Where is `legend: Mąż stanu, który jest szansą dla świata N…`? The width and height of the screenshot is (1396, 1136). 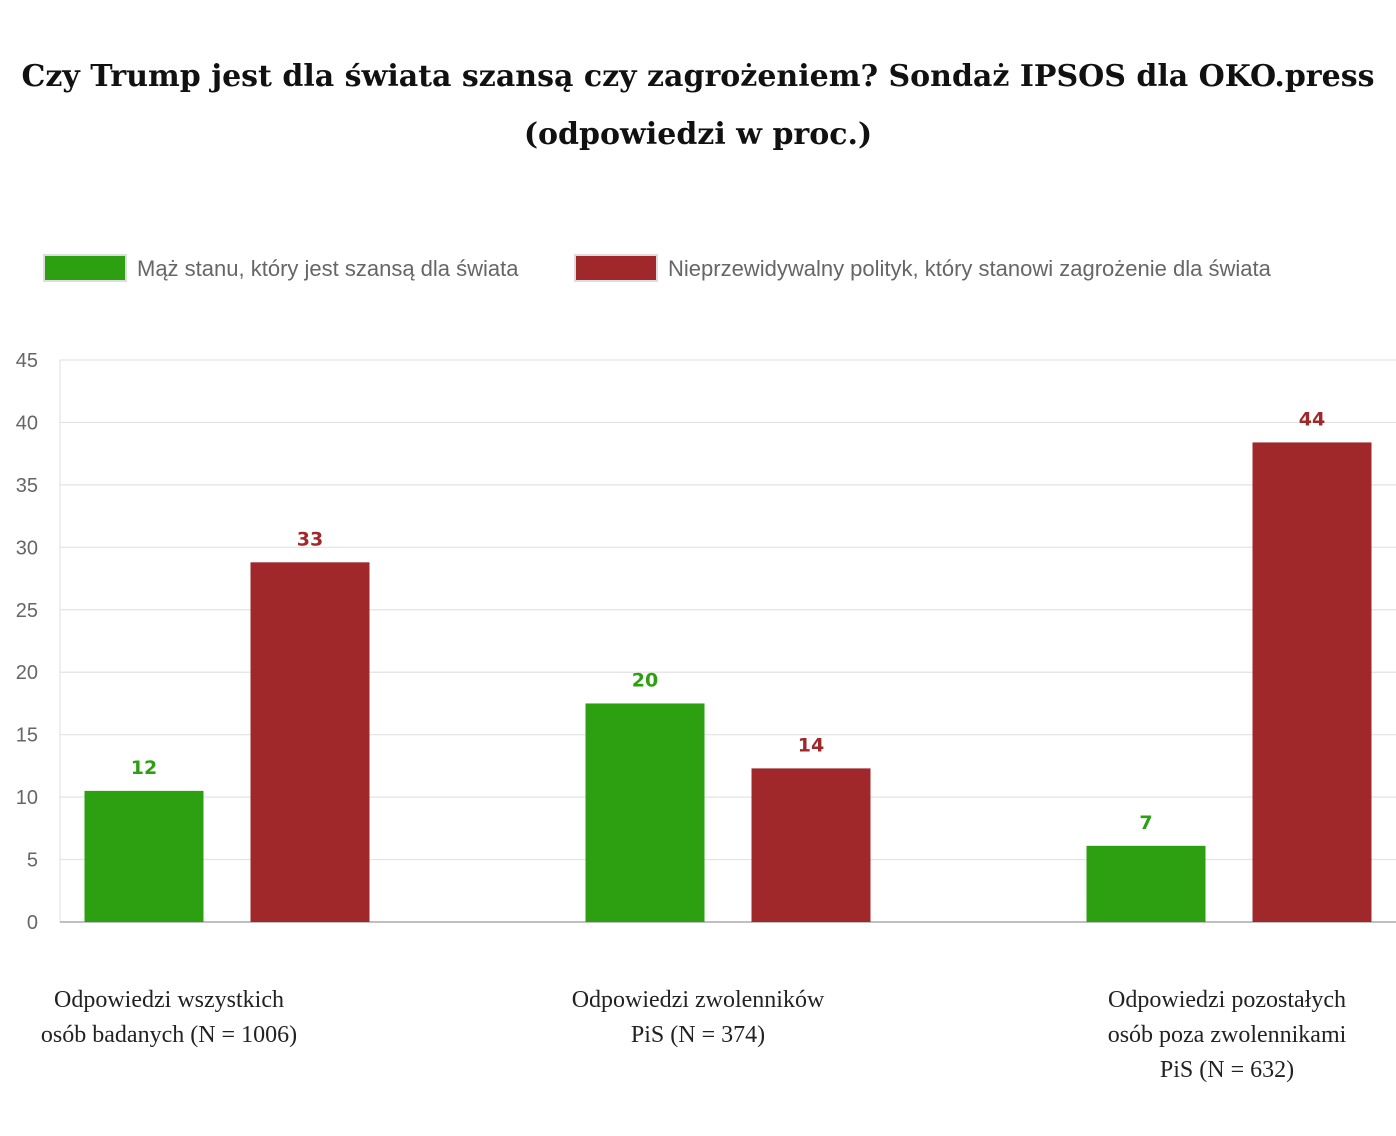
legend: Mąż stanu, który jest szansą dla świata N… is located at coordinates (657, 268).